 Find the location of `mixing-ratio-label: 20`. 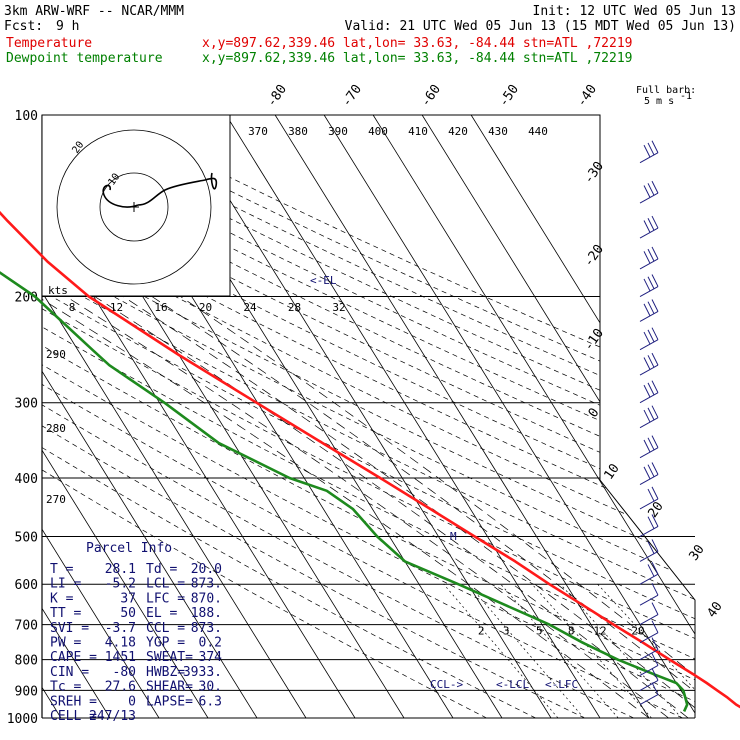

mixing-ratio-label: 20 is located at coordinates (637, 630).